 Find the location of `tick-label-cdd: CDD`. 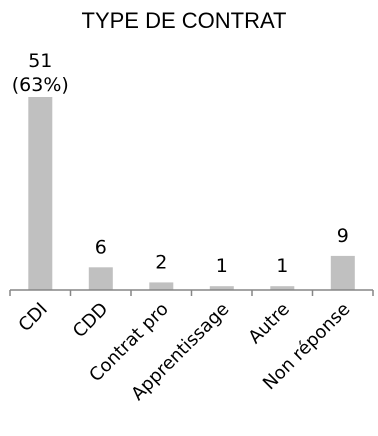

tick-label-cdd: CDD is located at coordinates (90, 320).